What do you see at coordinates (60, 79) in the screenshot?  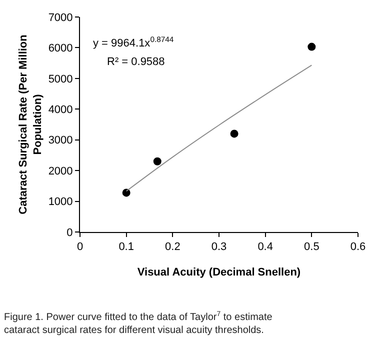 I see `y-tick-label: 5000` at bounding box center [60, 79].